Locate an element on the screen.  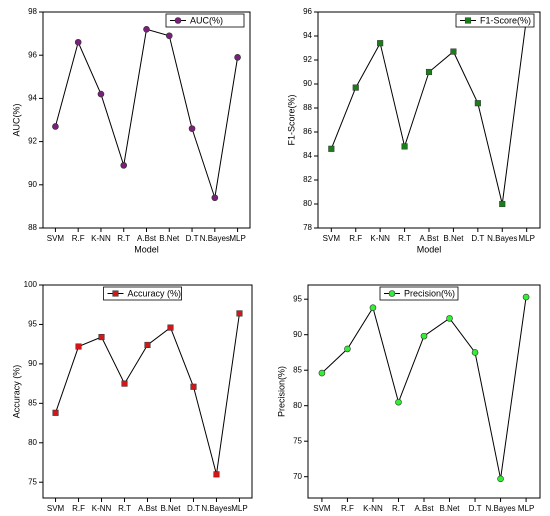
legend-label: Precision(%) is located at coordinates (429, 293).